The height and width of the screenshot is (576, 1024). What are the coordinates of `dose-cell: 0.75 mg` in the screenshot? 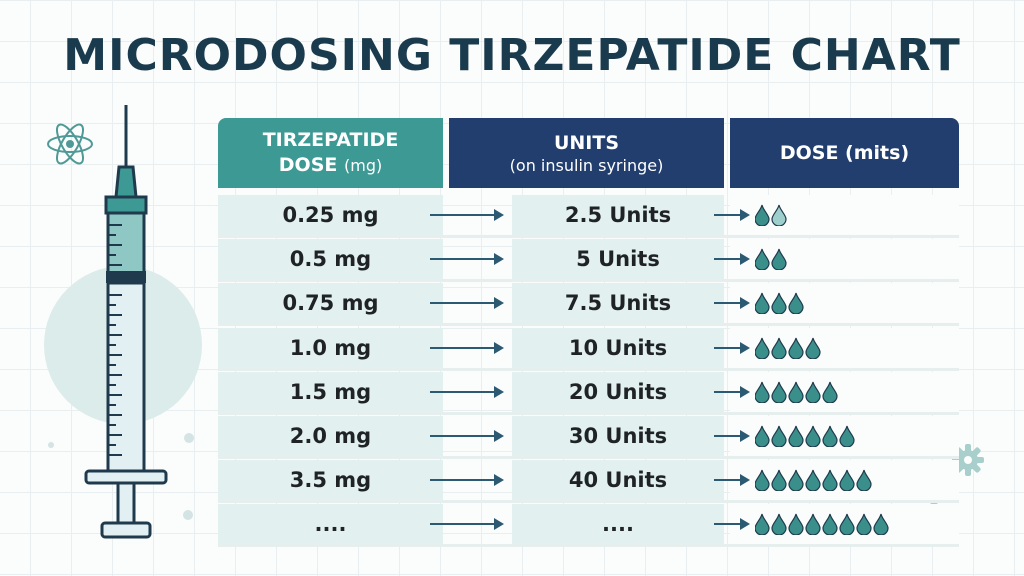 It's located at (330, 303).